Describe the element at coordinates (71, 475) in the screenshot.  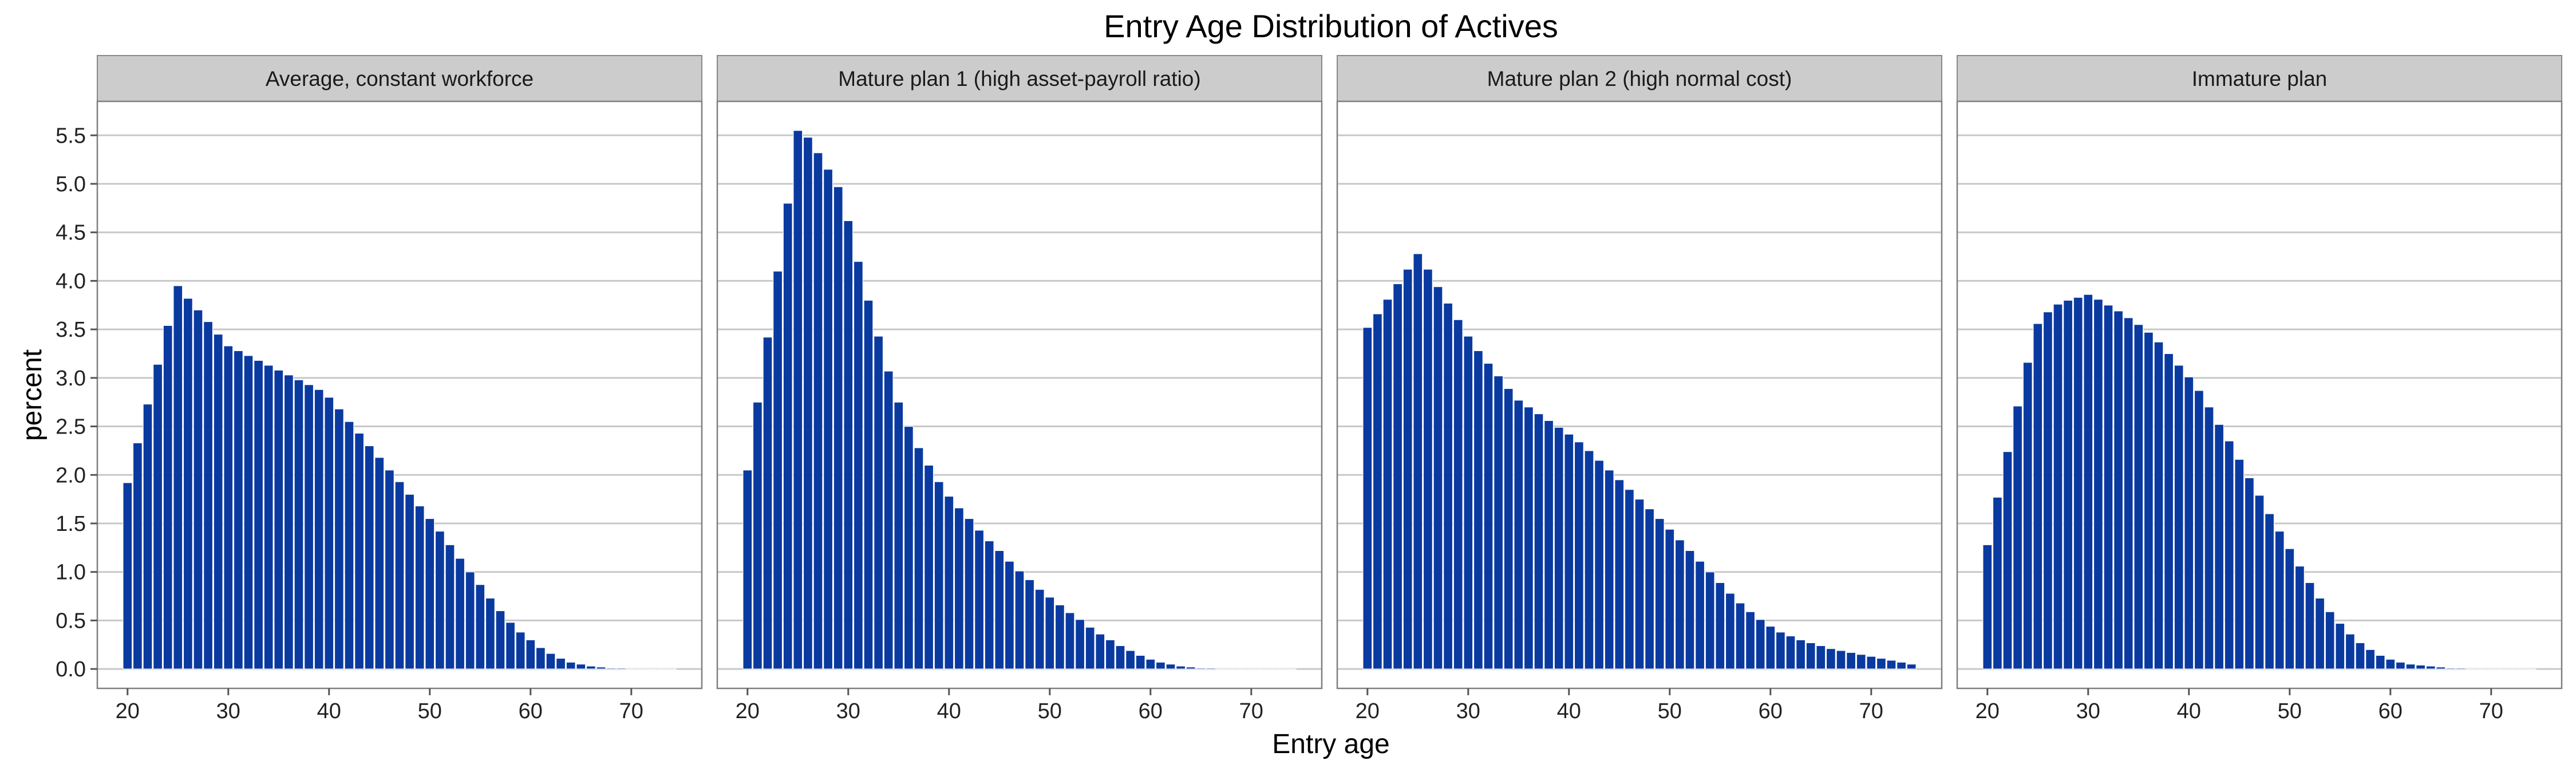
I see `y-tick-label: 2.0` at that location.